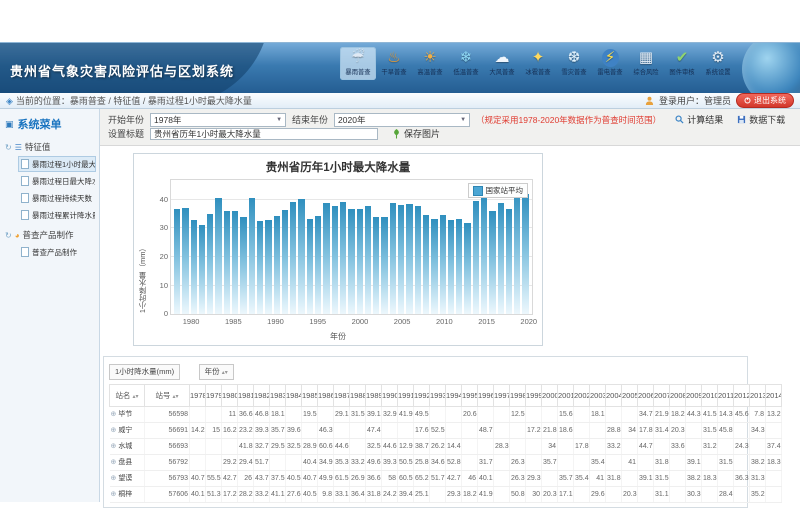  Describe the element at coordinates (351, 199) in the screenshot. I see `gridline` at that location.